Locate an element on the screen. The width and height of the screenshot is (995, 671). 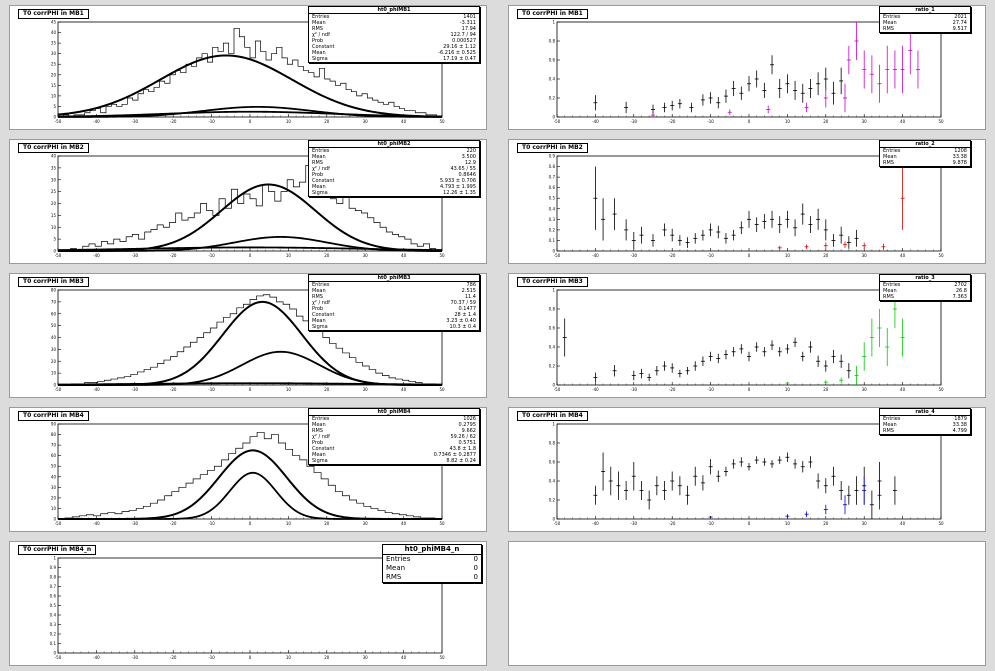
x-tick-label: -10 is located at coordinates (211, 389).